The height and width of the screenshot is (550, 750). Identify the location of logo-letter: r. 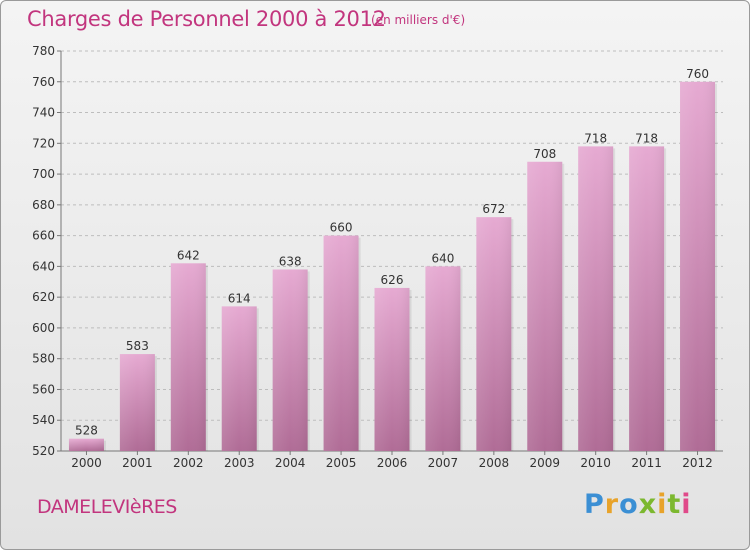
(612, 504).